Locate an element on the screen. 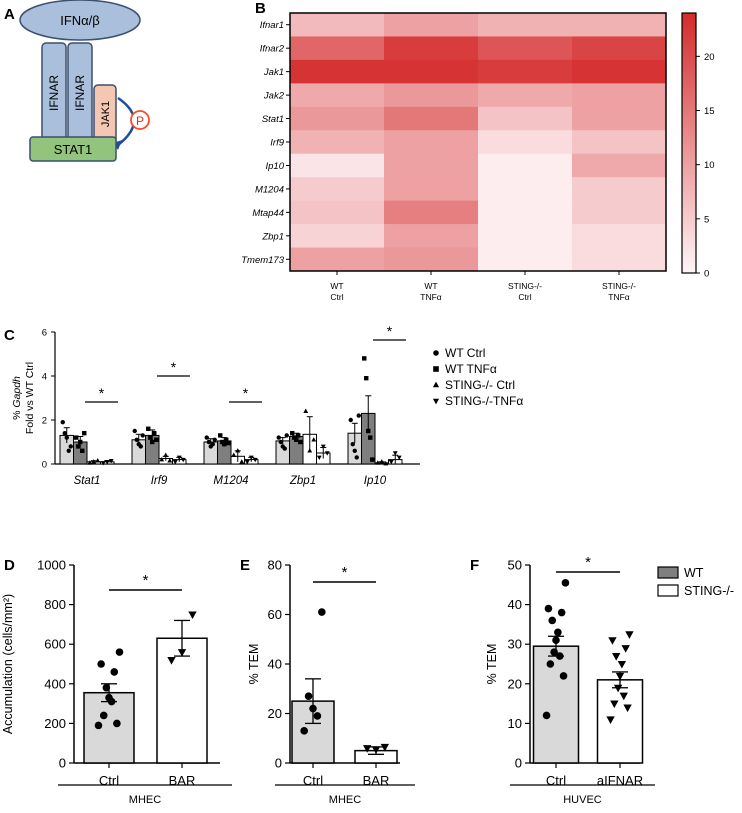  c-legend-label: STING-/- Ctrl is located at coordinates (480, 385).